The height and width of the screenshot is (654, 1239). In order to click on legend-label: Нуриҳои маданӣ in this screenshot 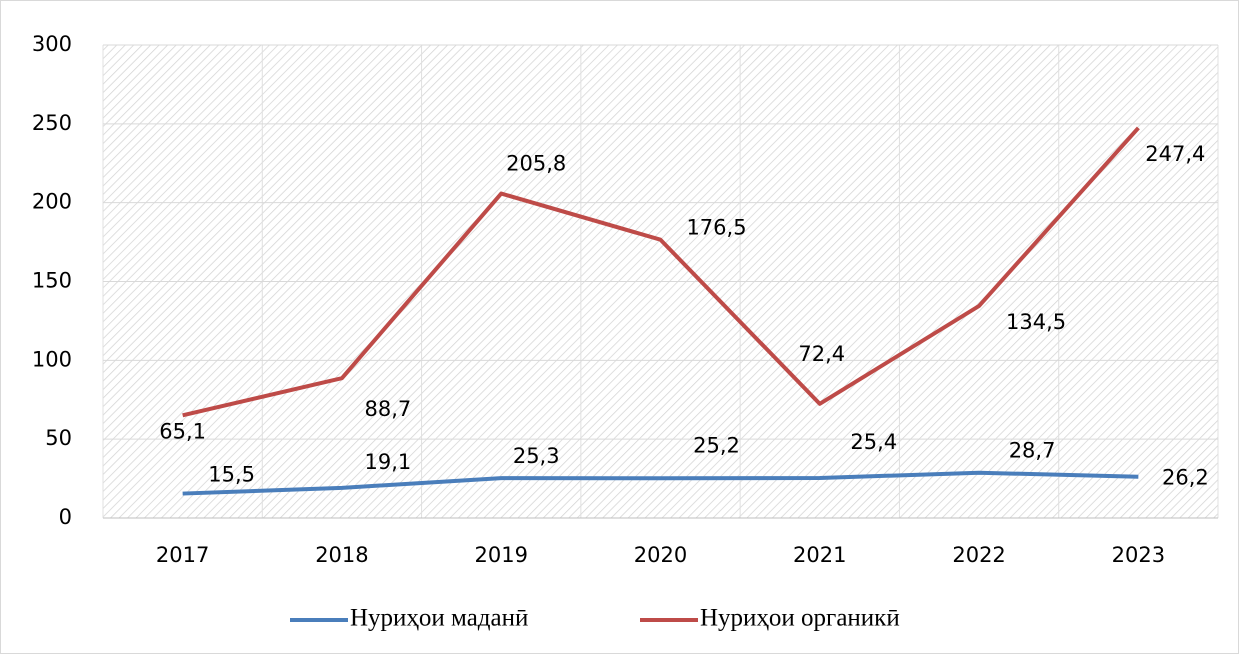, I will do `click(439, 618)`.